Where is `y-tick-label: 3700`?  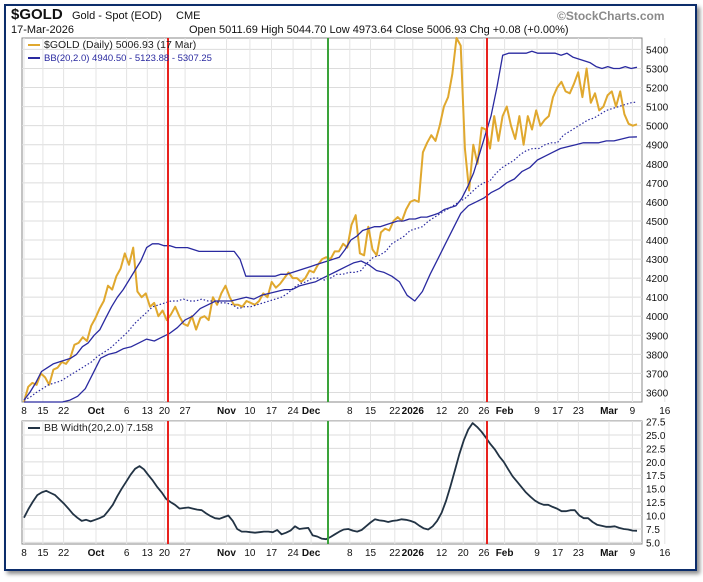 y-tick-label: 3700 is located at coordinates (657, 374).